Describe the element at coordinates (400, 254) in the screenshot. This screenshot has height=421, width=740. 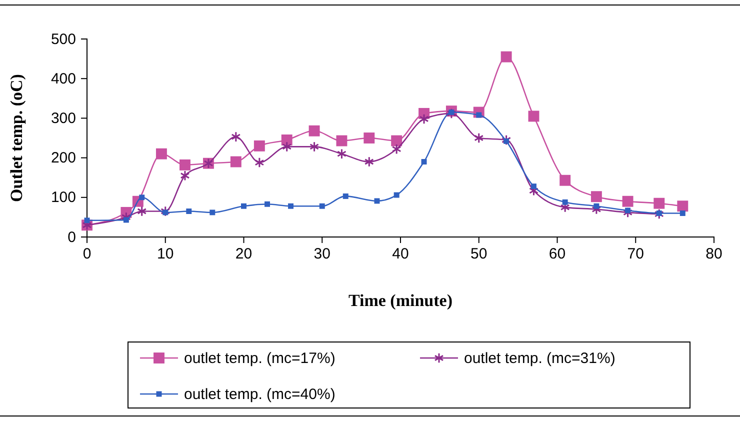
I see `x-tick-label: 40` at that location.